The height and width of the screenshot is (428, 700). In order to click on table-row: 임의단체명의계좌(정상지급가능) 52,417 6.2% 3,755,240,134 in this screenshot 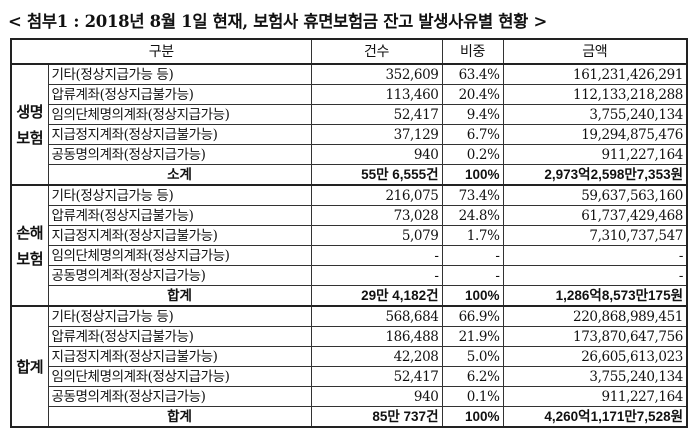, I will do `click(349, 376)`.